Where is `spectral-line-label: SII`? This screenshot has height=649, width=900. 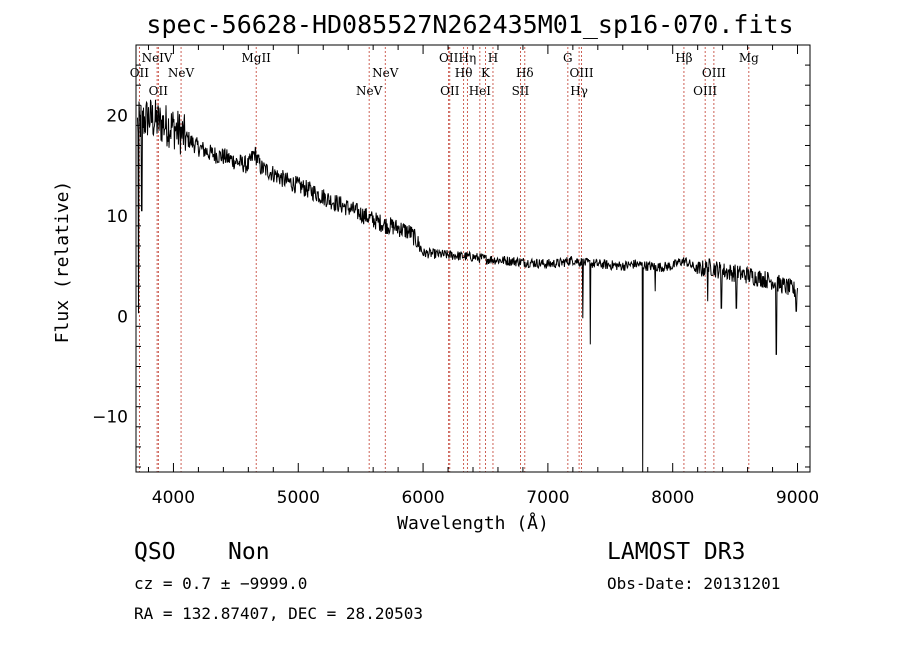
spectral-line-label: SII is located at coordinates (521, 91).